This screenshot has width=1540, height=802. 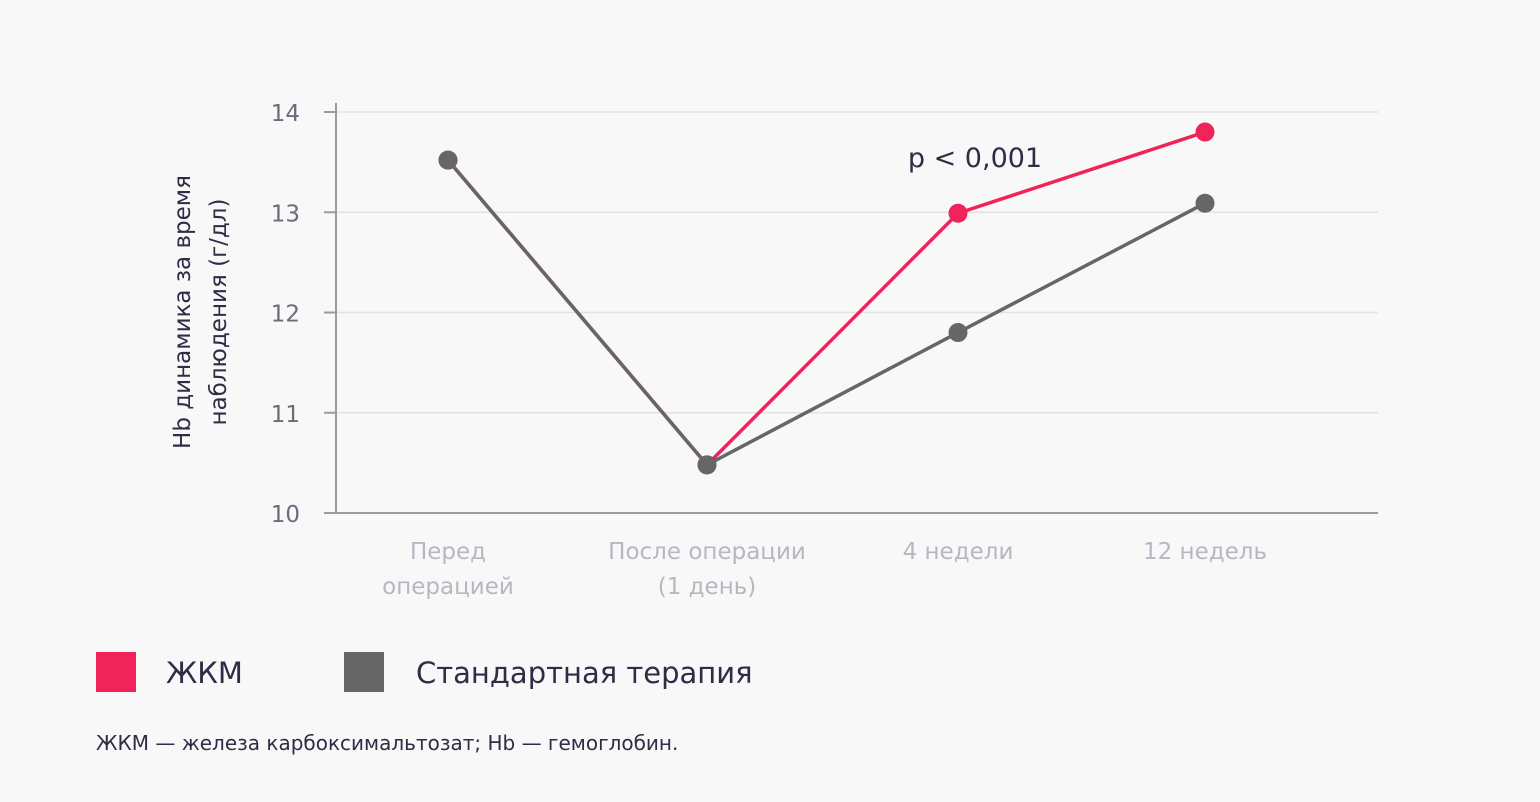 What do you see at coordinates (364, 672) in the screenshot?
I see `legend-swatch-standard` at bounding box center [364, 672].